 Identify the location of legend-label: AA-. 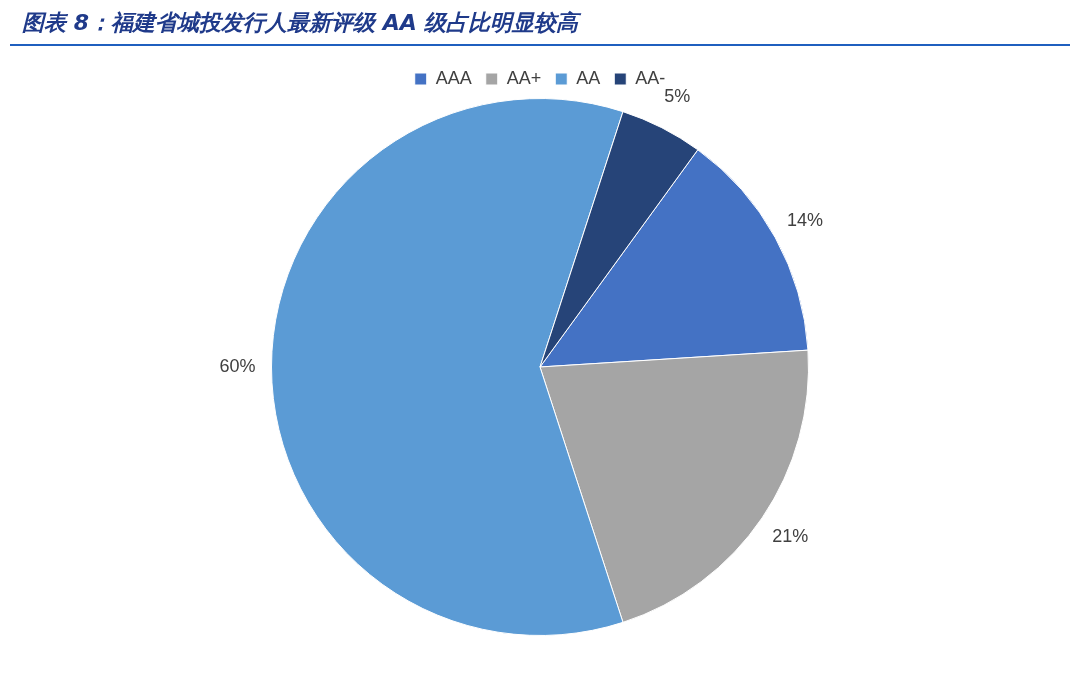
(650, 77).